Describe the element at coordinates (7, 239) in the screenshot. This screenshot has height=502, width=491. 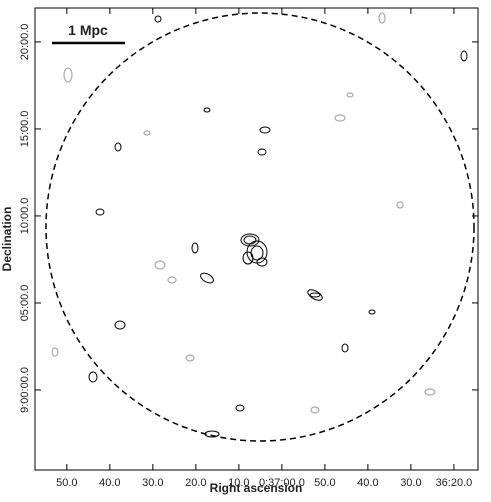
I see `y-axis-label: Declination` at that location.